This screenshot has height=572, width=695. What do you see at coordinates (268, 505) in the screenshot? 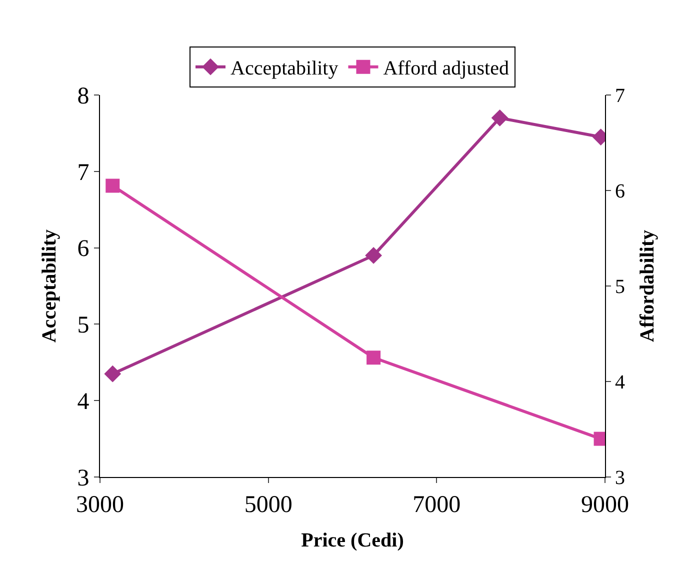
I see `x-tick-label: 5000` at bounding box center [268, 505].